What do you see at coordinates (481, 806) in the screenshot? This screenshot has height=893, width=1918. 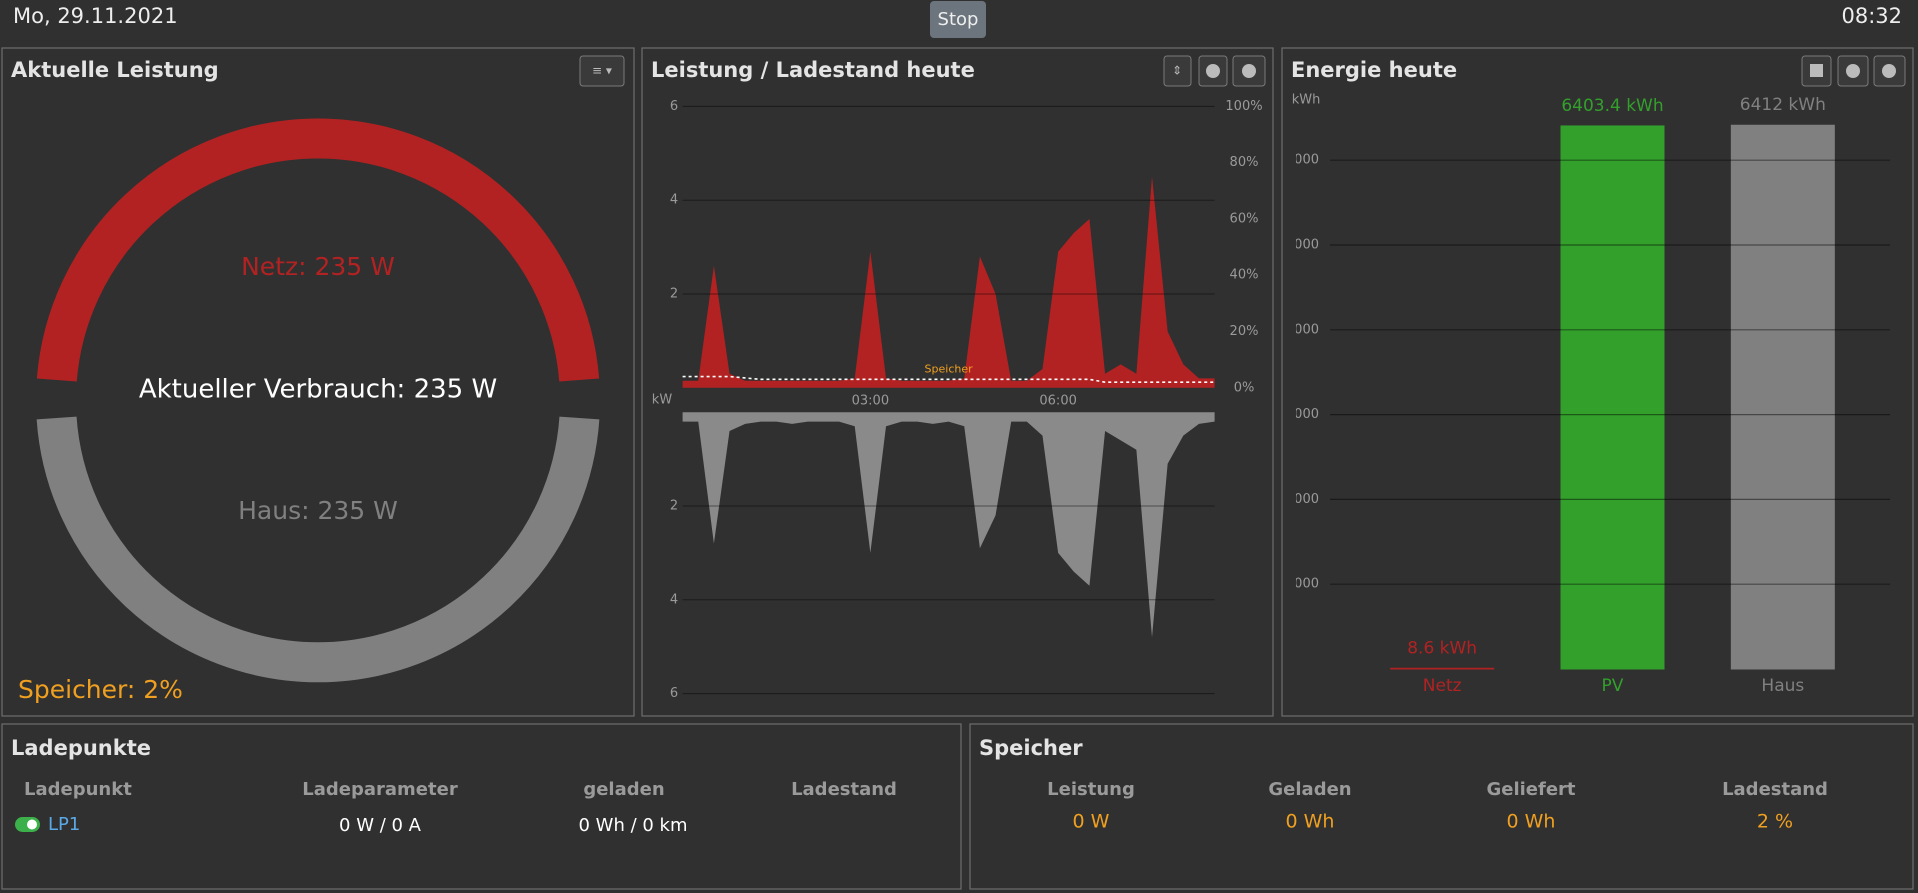 I see `charge-points-panel` at bounding box center [481, 806].